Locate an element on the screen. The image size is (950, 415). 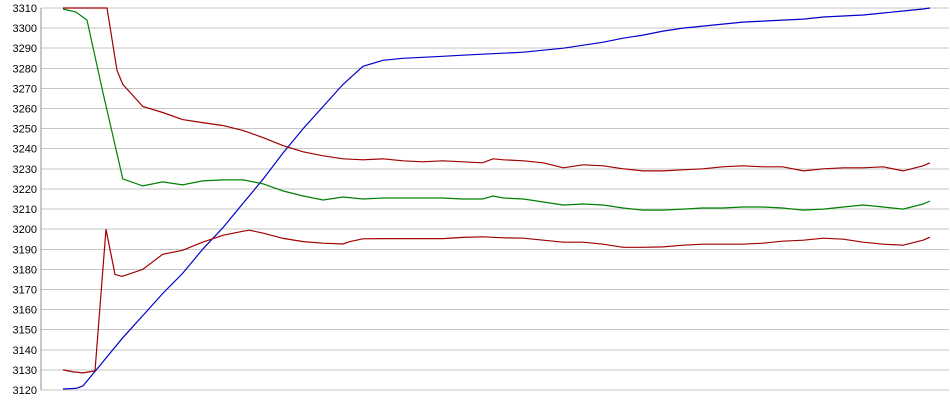
y-tick-label: 3300 is located at coordinates (25, 29).